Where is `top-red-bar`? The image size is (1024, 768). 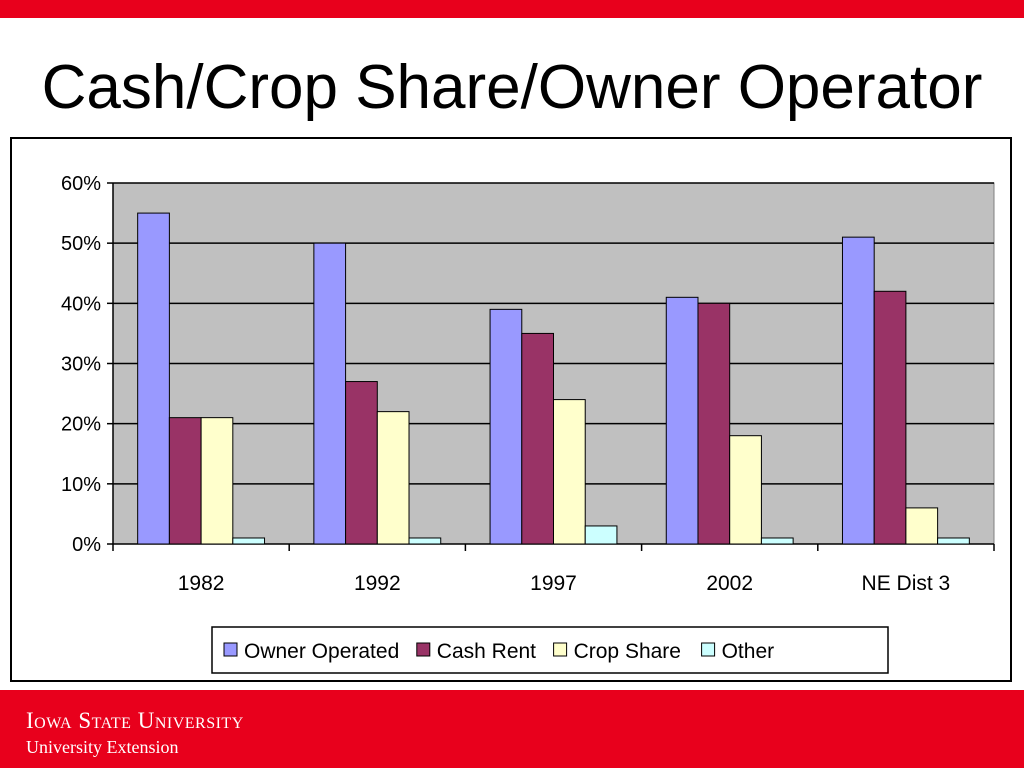 top-red-bar is located at coordinates (512, 9).